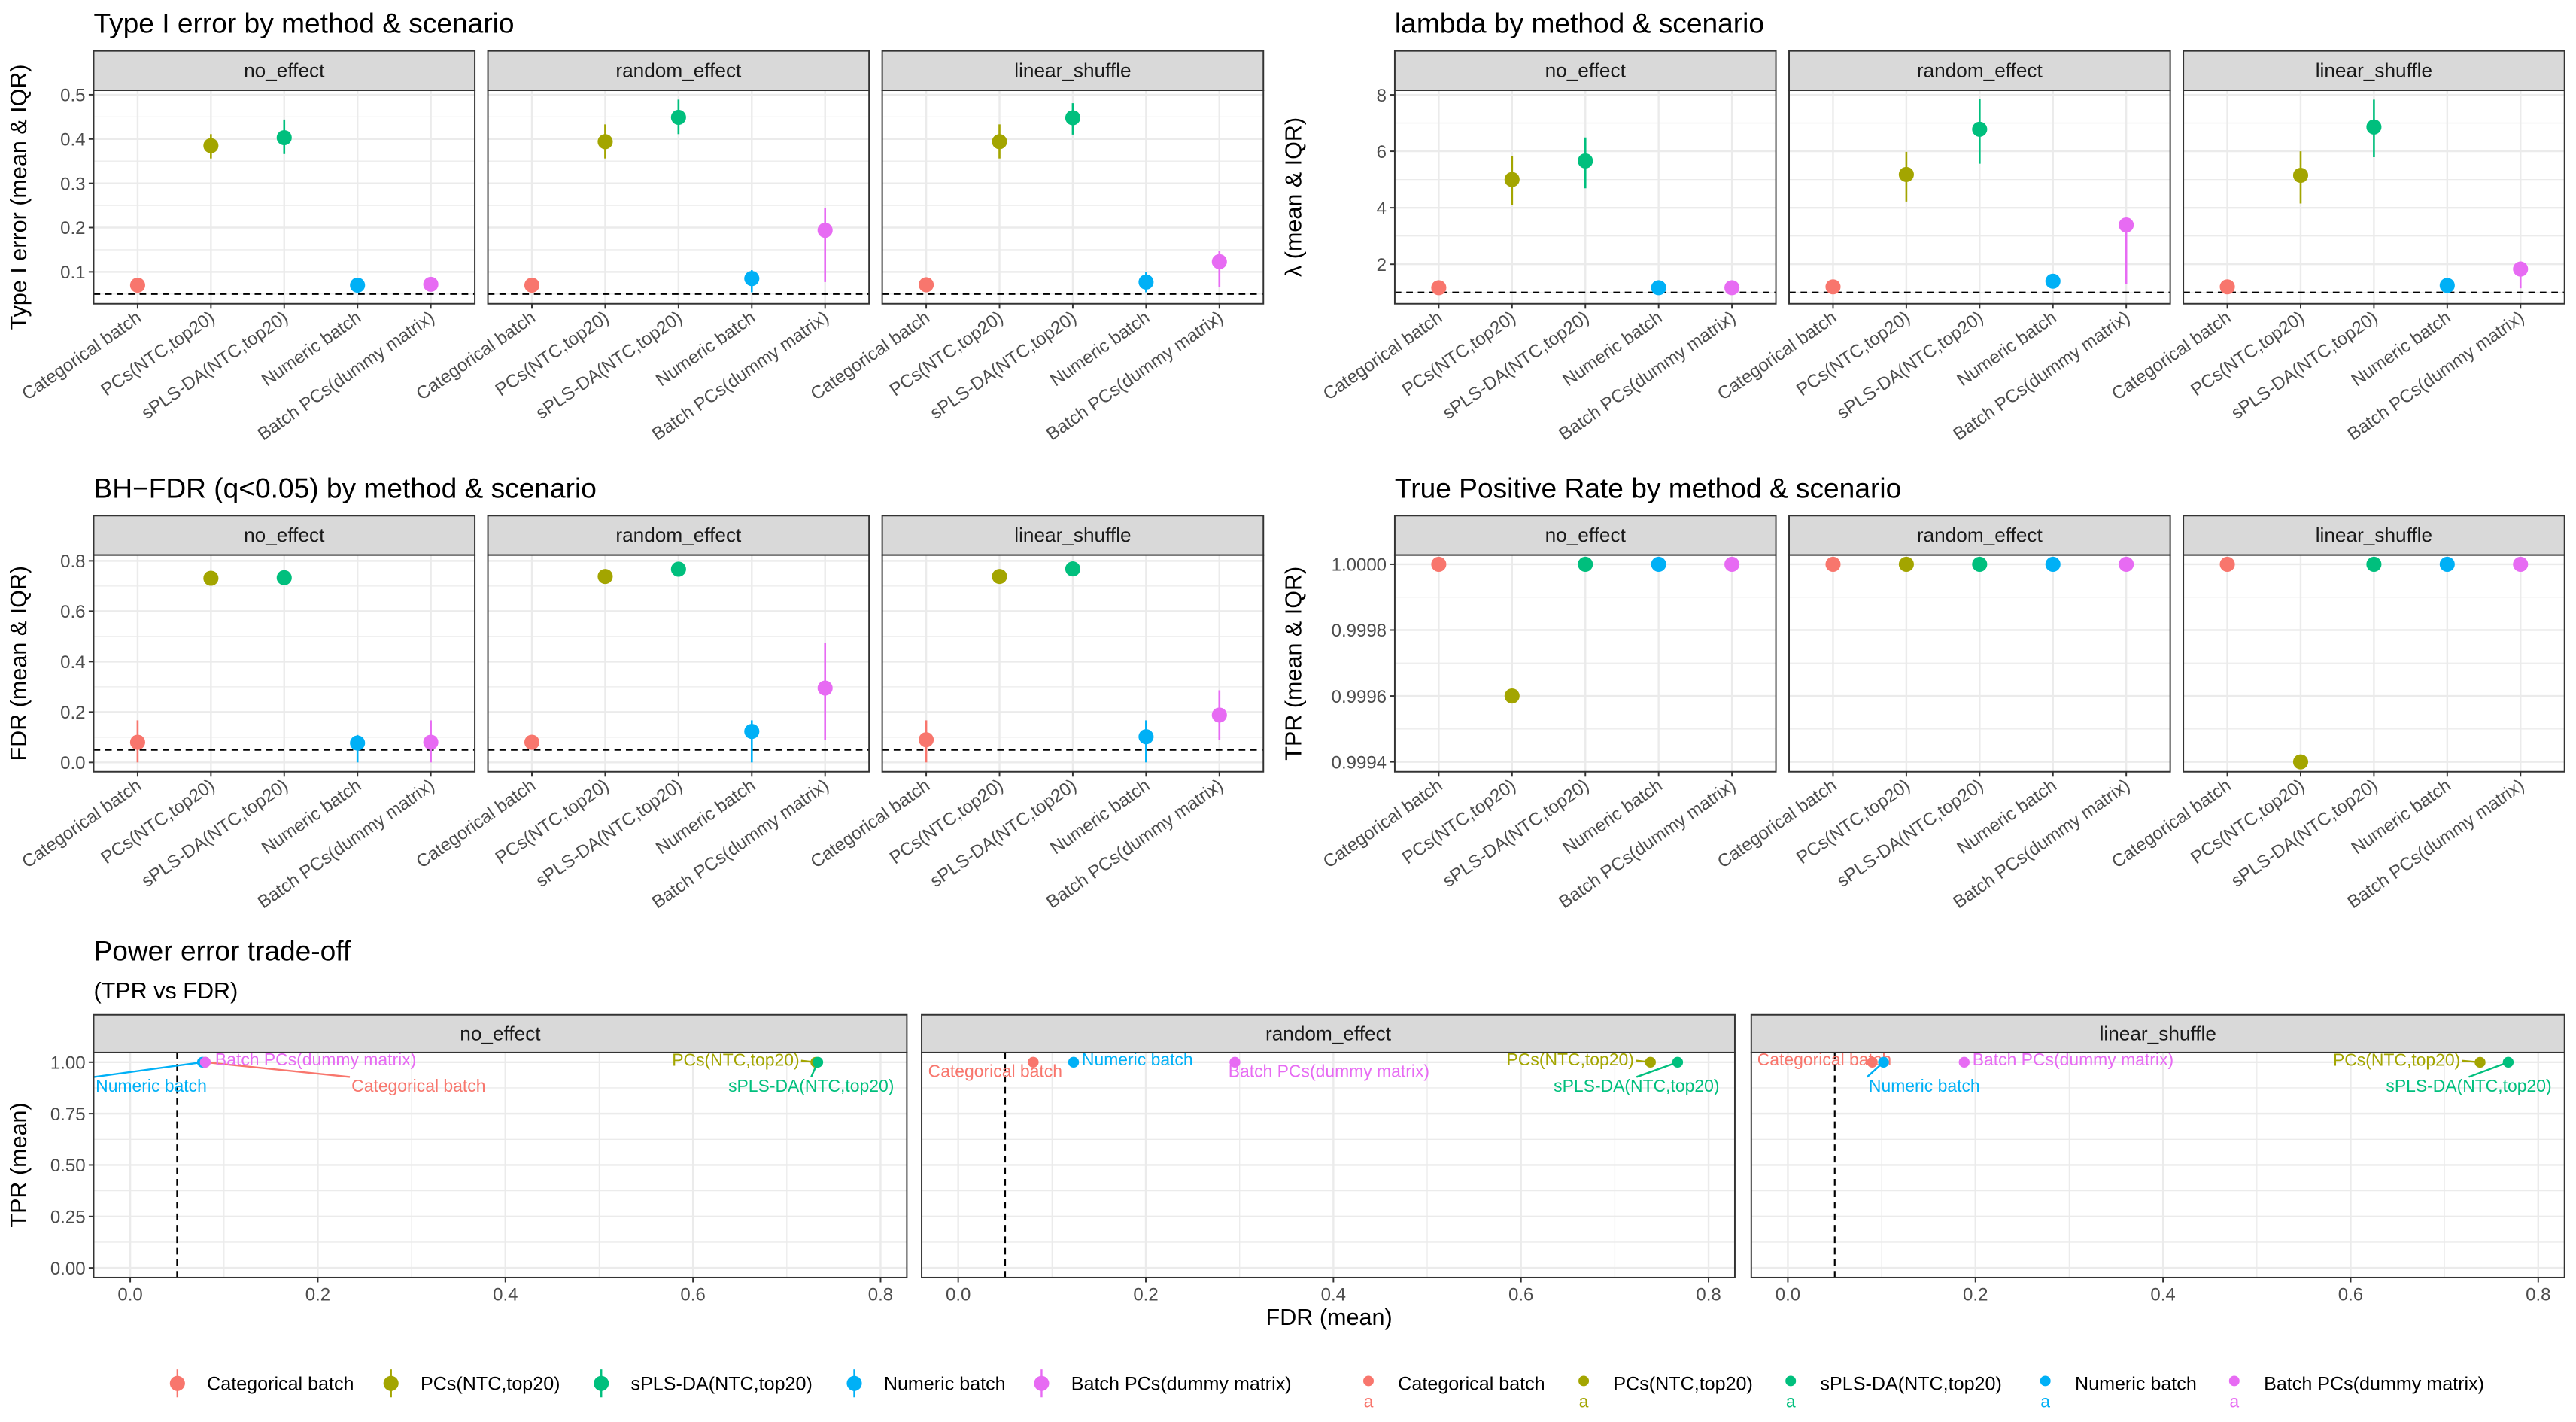 Image resolution: width=2576 pixels, height=1422 pixels. Describe the element at coordinates (68, 1114) in the screenshot. I see `y-tick-label: 0.75` at that location.